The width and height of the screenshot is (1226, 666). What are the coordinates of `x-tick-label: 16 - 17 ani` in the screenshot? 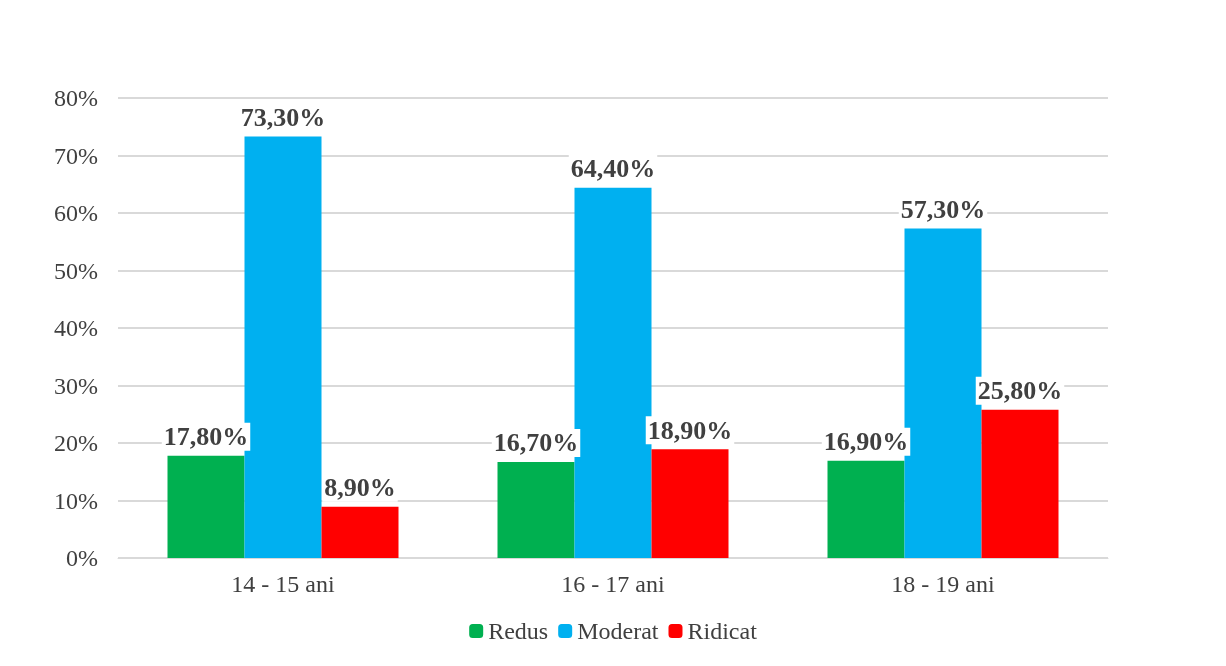 It's located at (613, 584).